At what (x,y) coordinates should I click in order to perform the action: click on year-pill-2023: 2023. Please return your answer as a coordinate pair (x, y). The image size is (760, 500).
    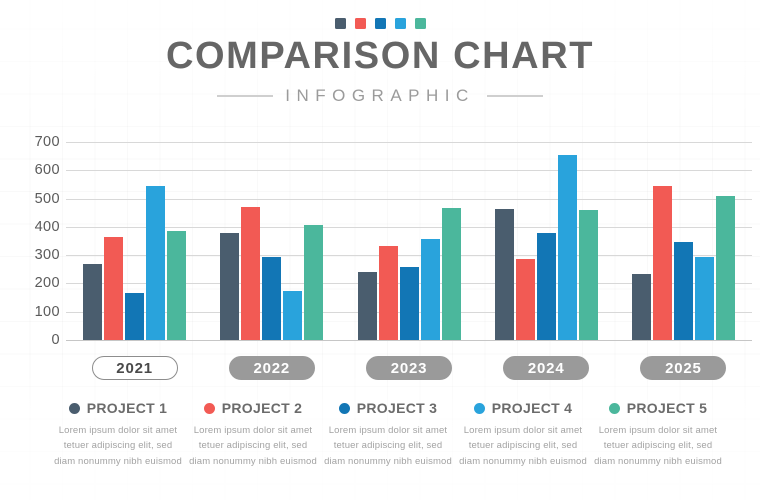
    Looking at the image, I should click on (409, 368).